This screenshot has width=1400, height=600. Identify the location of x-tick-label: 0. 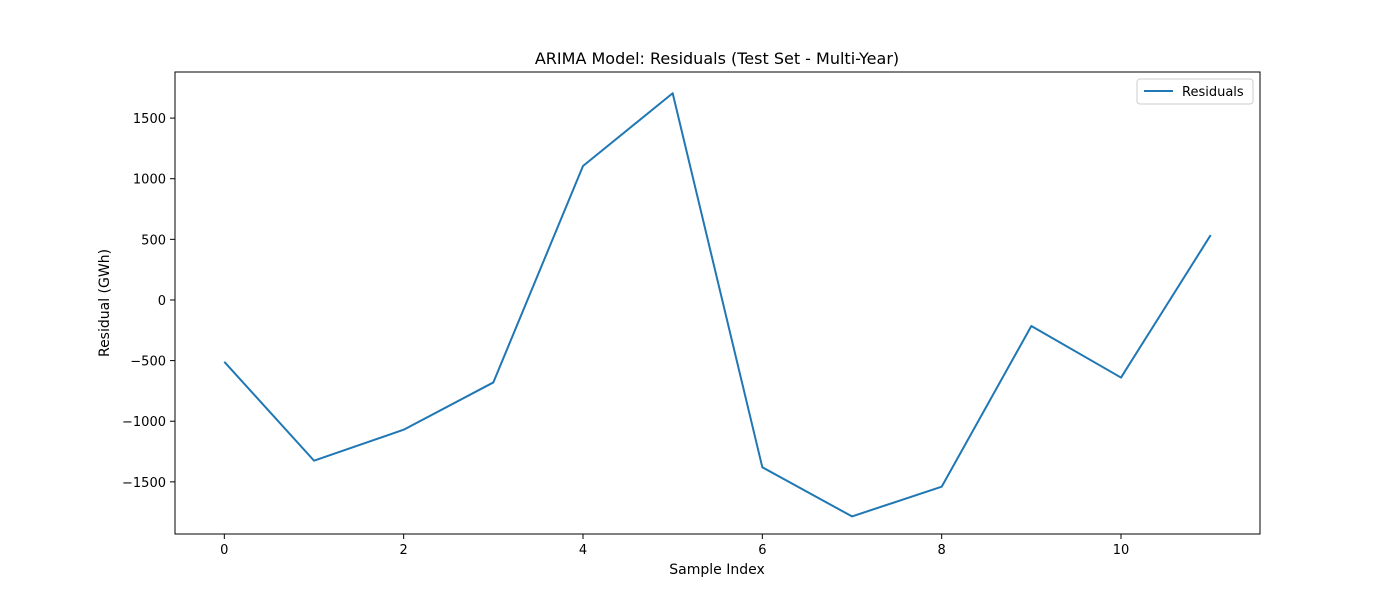
(224, 550).